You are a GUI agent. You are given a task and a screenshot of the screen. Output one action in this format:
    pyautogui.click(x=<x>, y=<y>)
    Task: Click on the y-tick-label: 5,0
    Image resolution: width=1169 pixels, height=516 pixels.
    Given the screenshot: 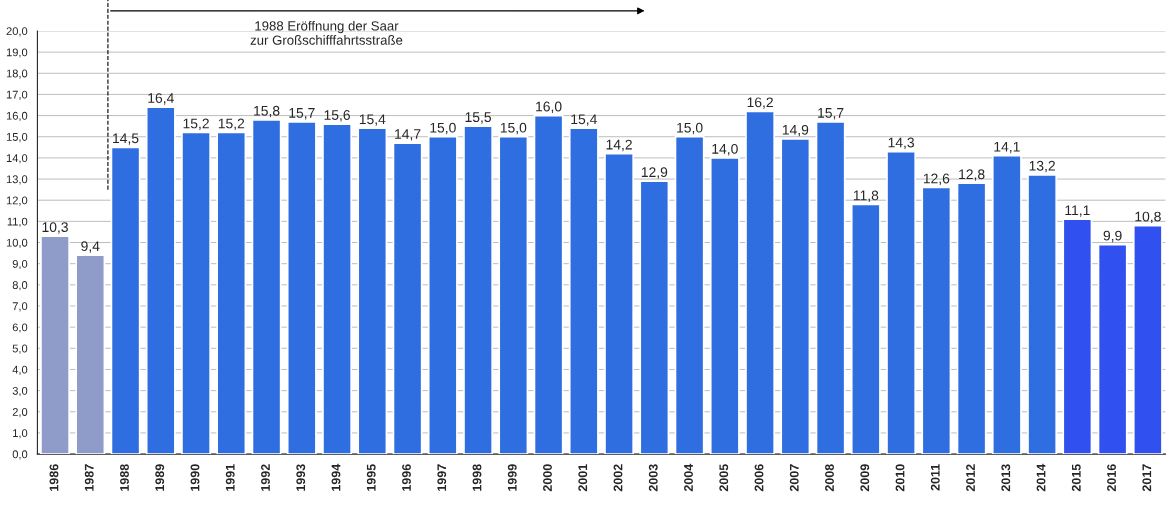 What is the action you would take?
    pyautogui.click(x=20, y=349)
    